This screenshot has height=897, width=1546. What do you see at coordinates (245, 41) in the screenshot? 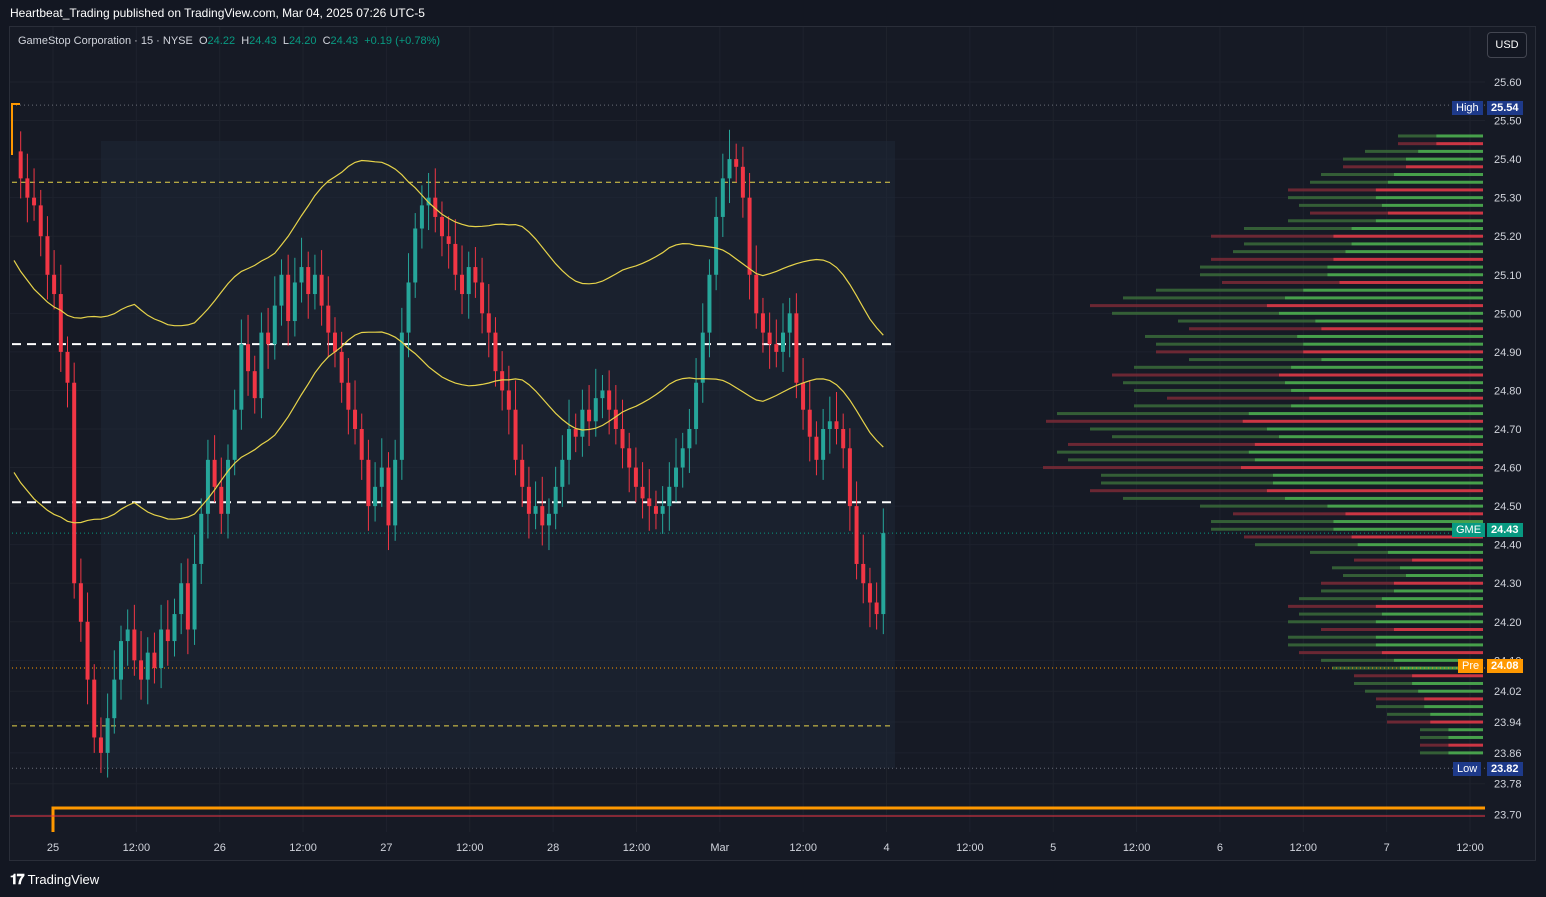
I see `high-label: H` at bounding box center [245, 41].